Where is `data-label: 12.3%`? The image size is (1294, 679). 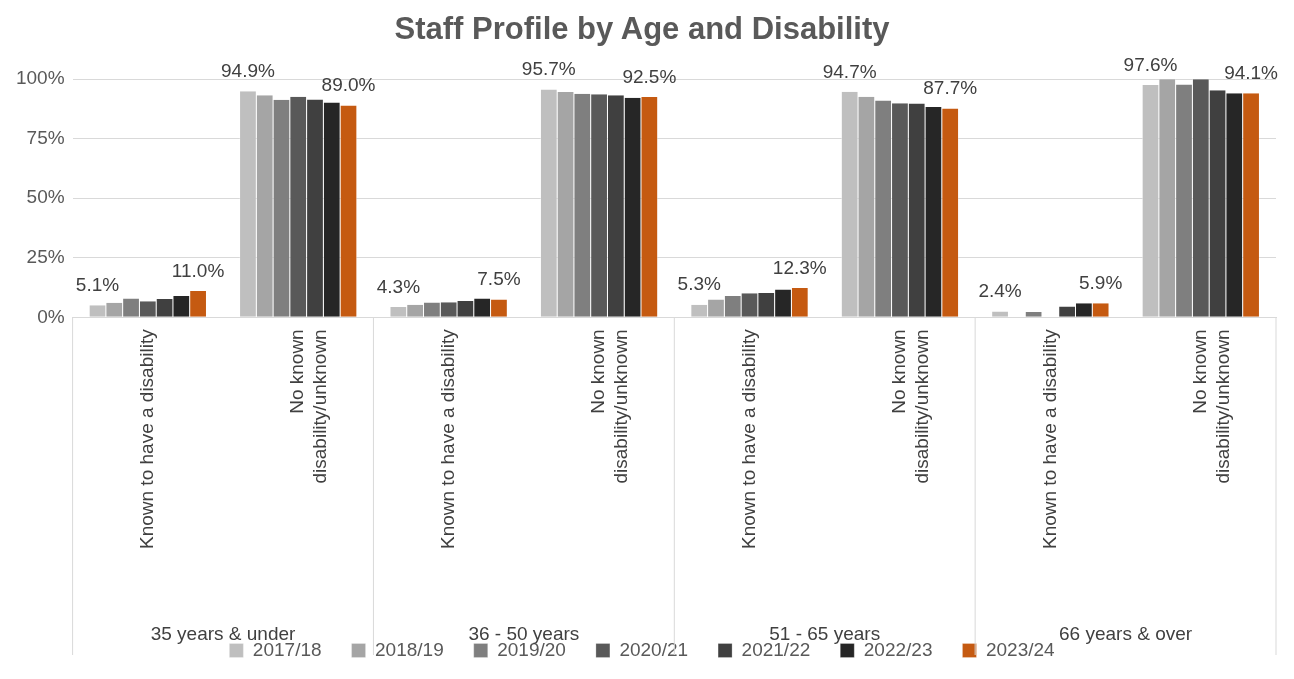 data-label: 12.3% is located at coordinates (799, 267).